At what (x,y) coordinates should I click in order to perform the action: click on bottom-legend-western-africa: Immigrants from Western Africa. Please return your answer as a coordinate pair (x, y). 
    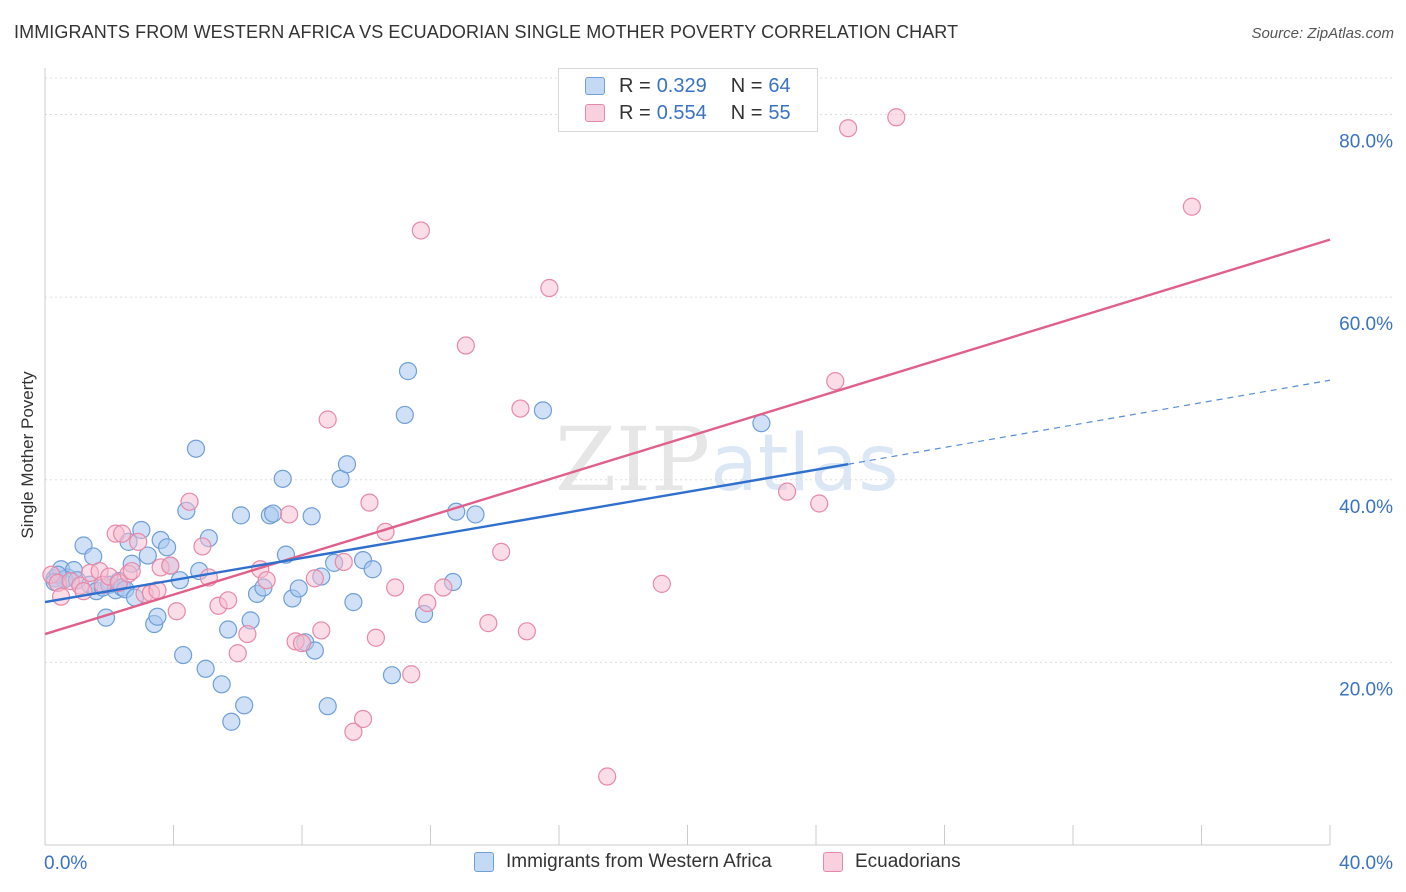
    Looking at the image, I should click on (623, 862).